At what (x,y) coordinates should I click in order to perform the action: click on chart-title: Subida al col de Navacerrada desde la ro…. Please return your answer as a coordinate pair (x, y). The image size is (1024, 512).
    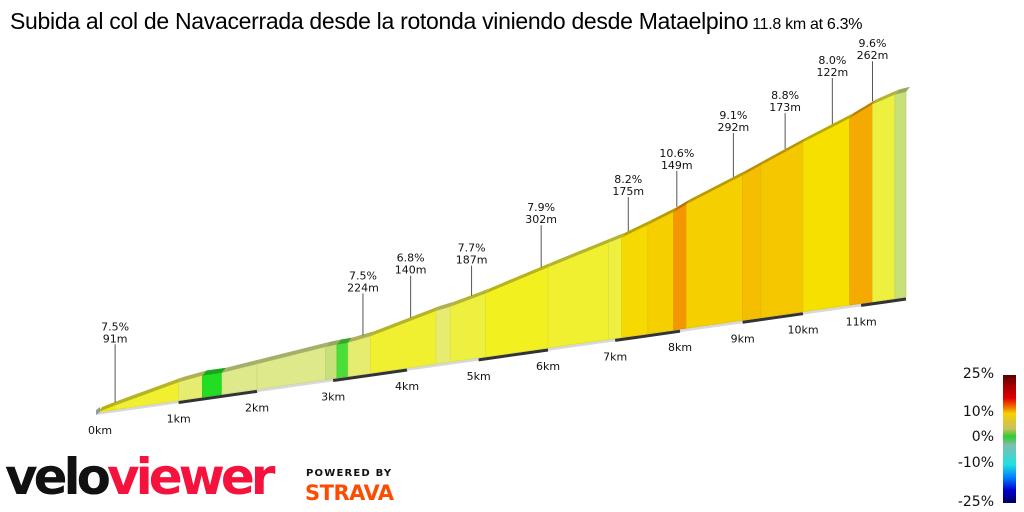
    Looking at the image, I should click on (436, 21).